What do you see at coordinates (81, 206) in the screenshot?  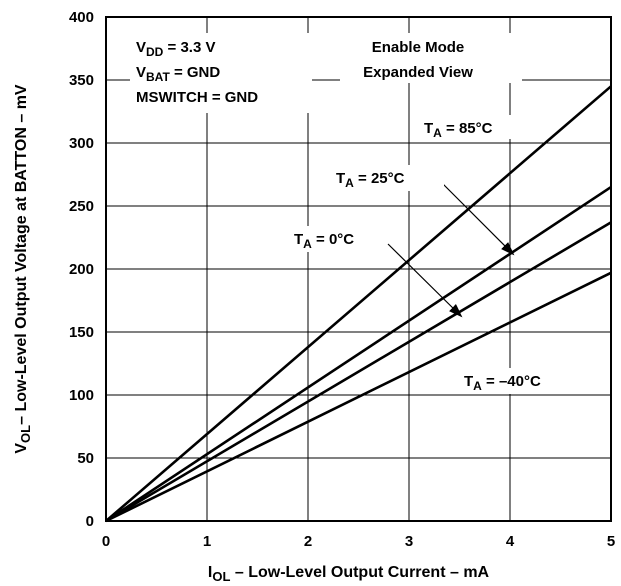 I see `y-tick-label: 250` at bounding box center [81, 206].